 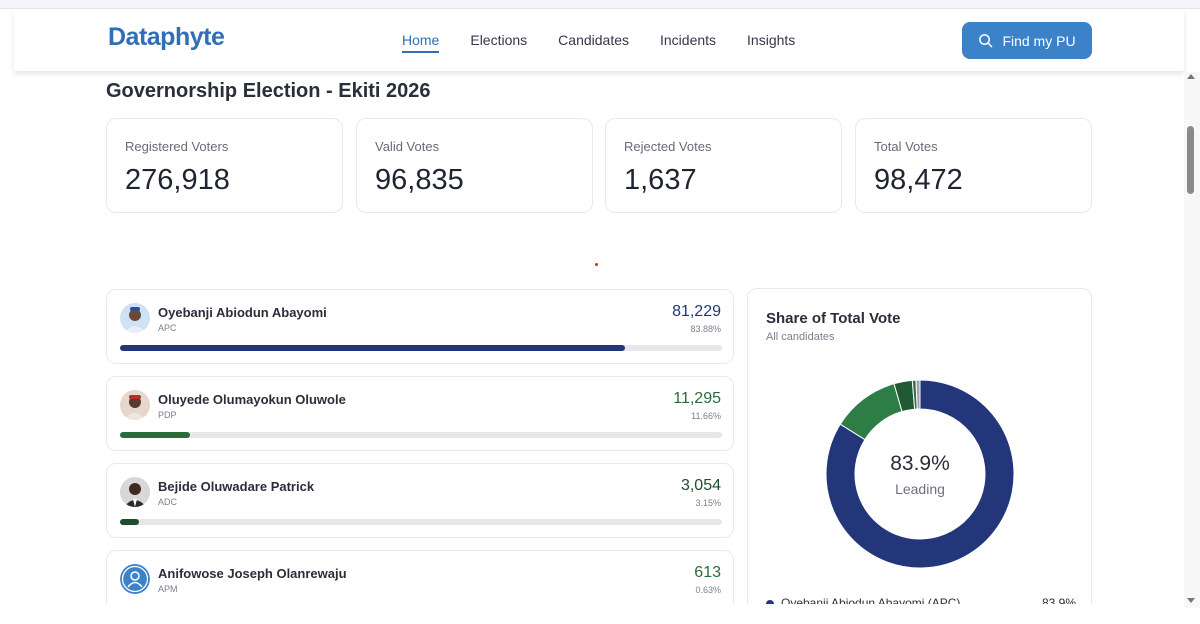 I want to click on candidate-party: PDP, so click(x=167, y=415).